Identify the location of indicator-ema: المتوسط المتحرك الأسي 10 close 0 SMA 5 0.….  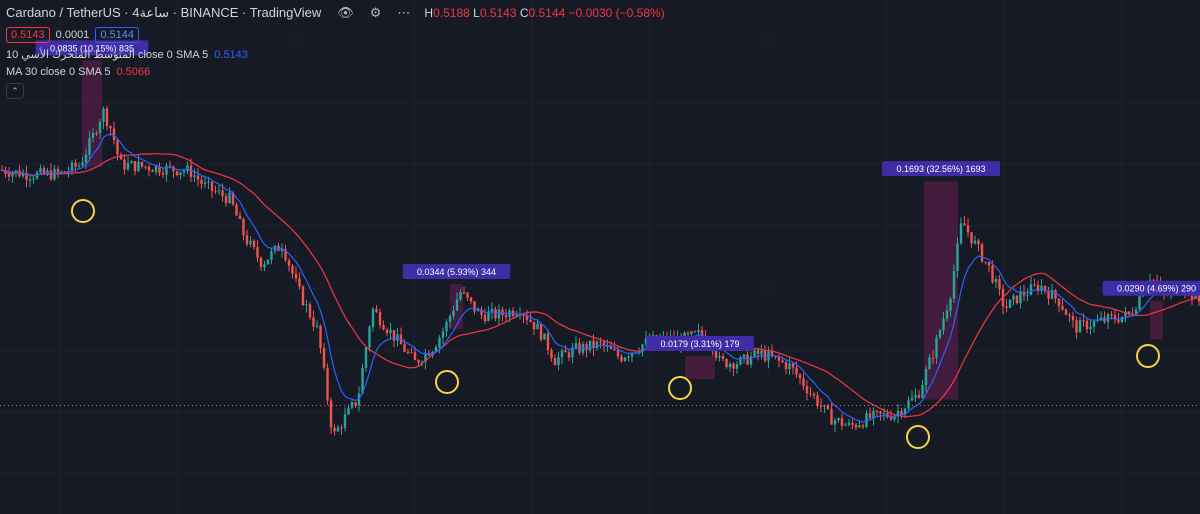
(335, 54).